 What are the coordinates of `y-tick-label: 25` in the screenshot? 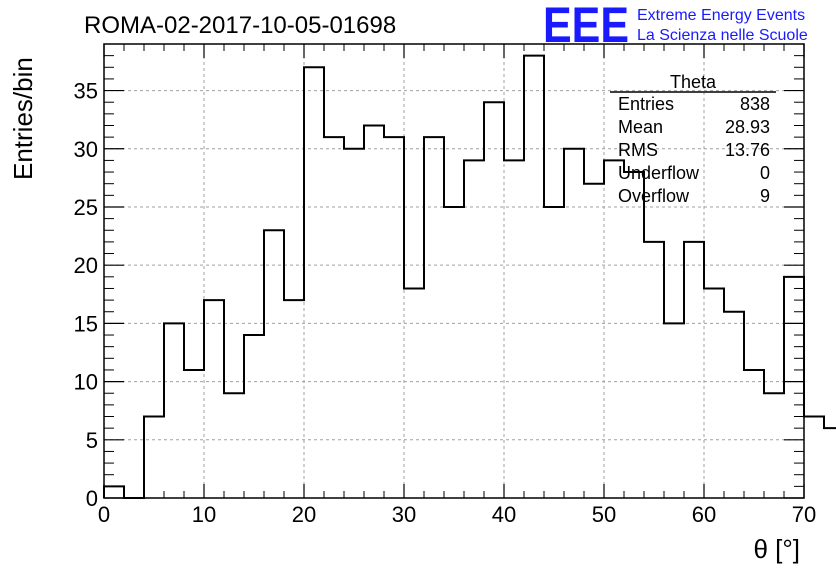 It's located at (86, 207).